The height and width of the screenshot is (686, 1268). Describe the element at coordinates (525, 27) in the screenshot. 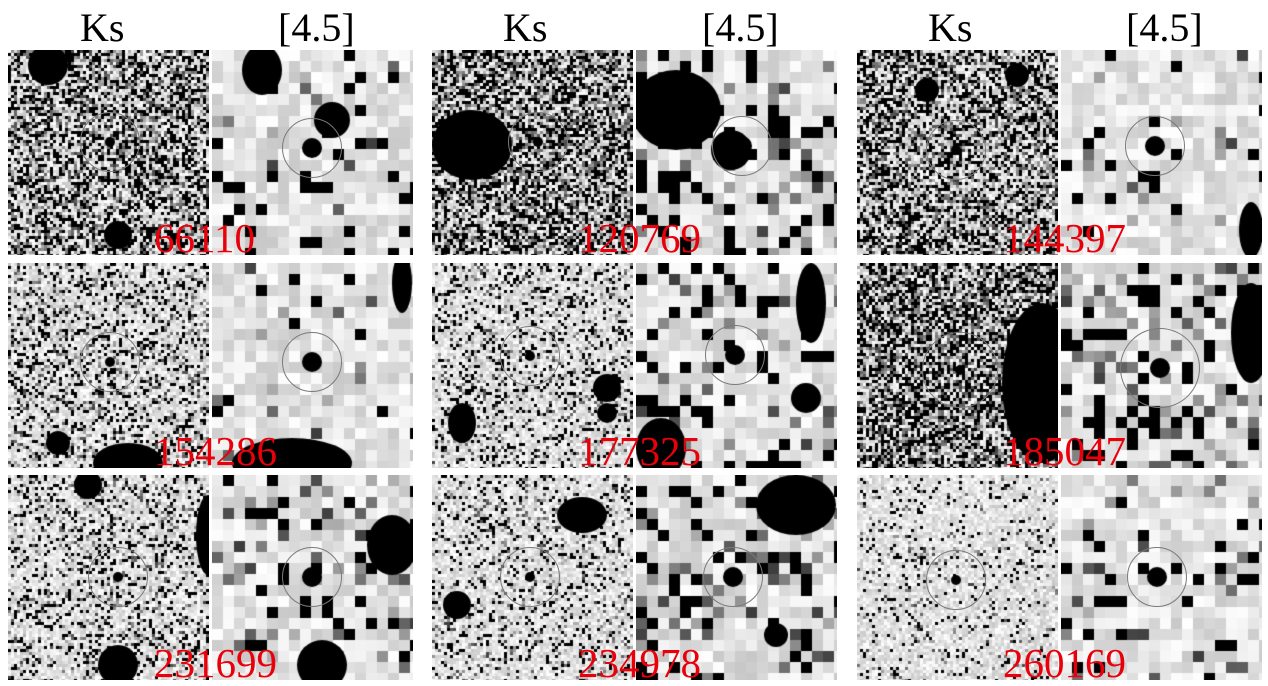

I see `header-ks-2: Ks` at that location.